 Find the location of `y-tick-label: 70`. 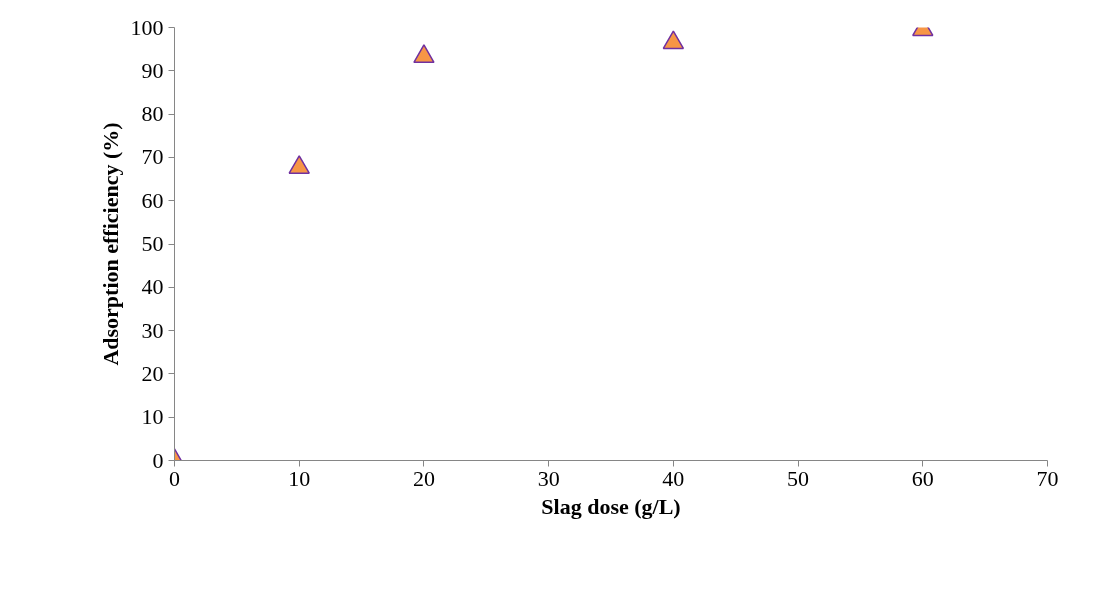

y-tick-label: 70 is located at coordinates (152, 157).